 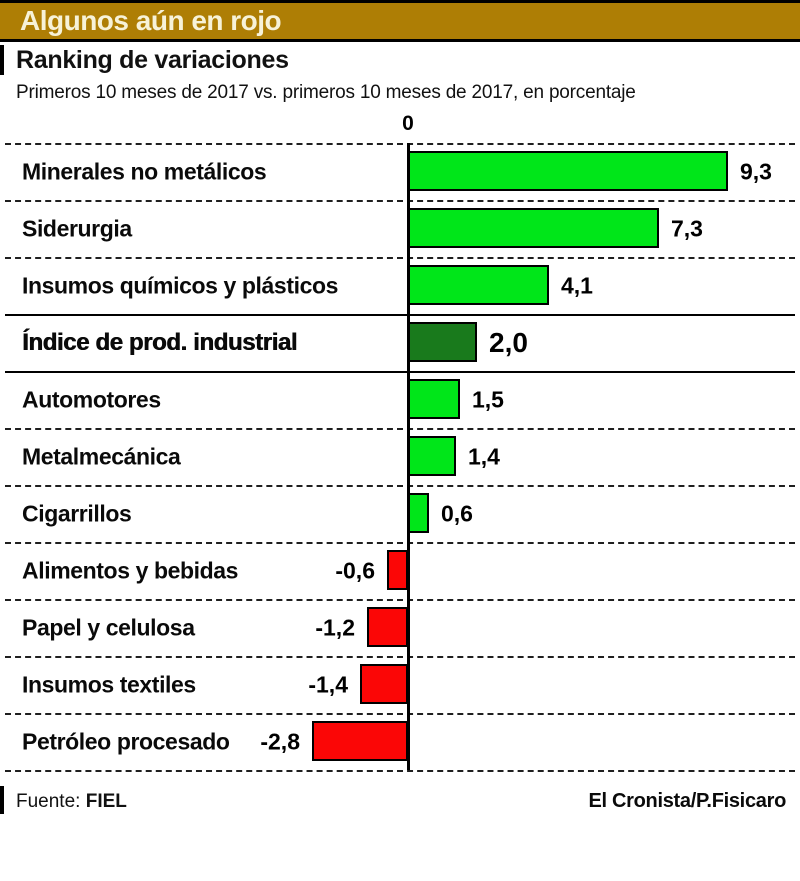 What do you see at coordinates (180, 285) in the screenshot?
I see `category-label: Insumos químicos y plásticos` at bounding box center [180, 285].